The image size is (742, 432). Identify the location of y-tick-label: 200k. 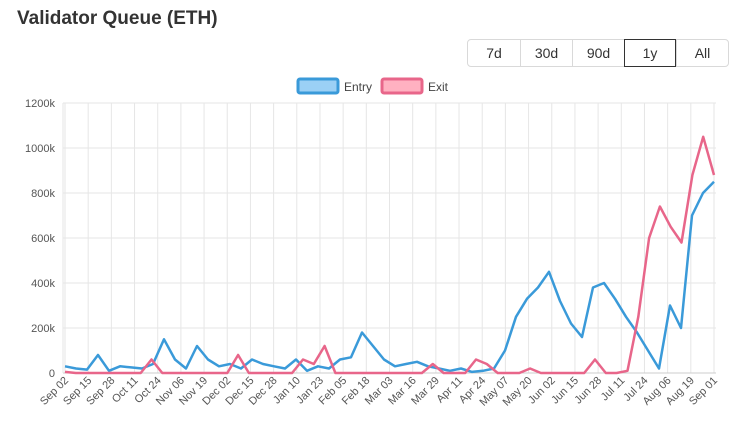
(43, 329).